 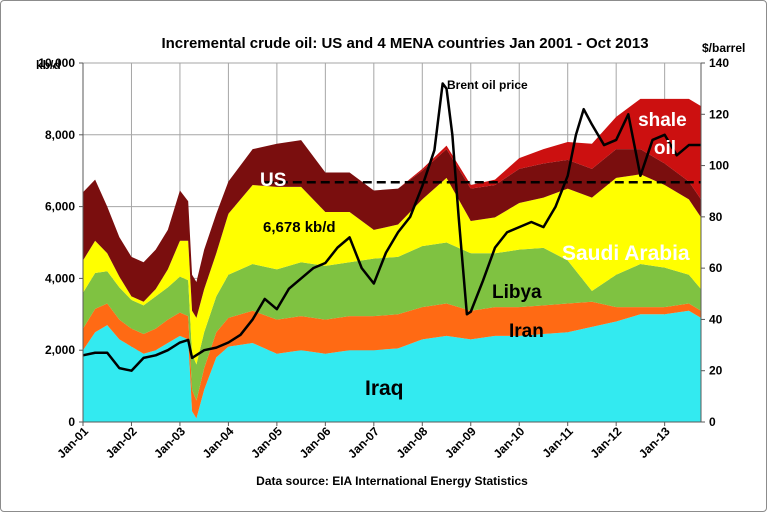 I want to click on right-tick-label-3: 60, so click(x=716, y=268).